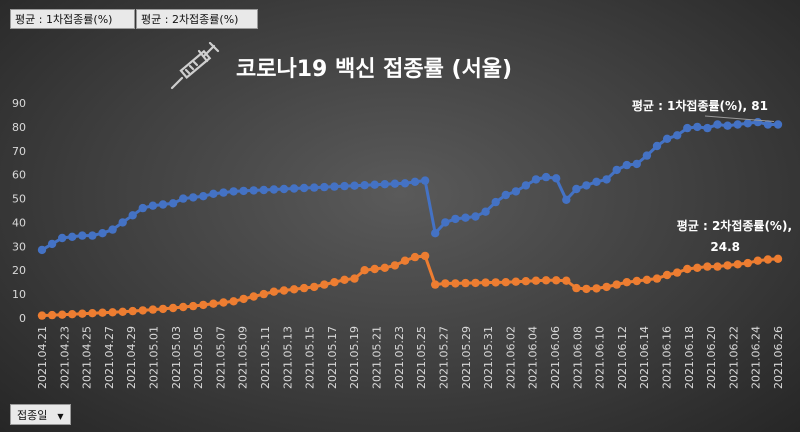  Describe the element at coordinates (332, 357) in the screenshot. I see `x-tick-label: 2021.05.17` at that location.